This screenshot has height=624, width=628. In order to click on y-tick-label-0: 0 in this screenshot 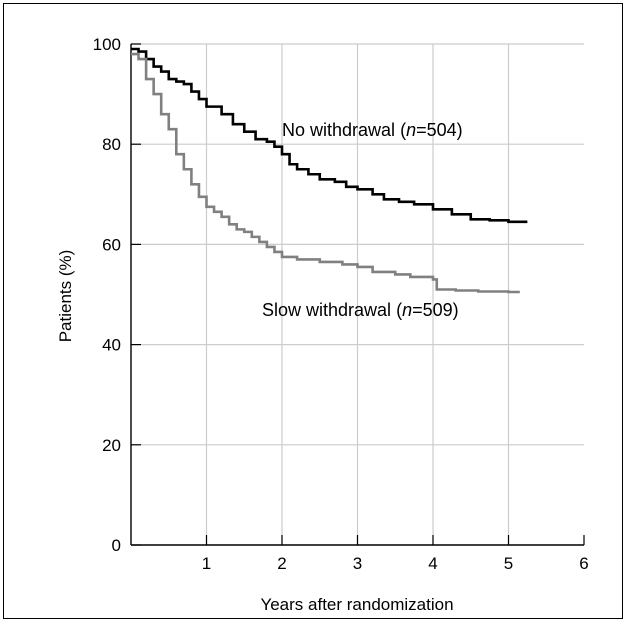, I will do `click(116, 545)`.